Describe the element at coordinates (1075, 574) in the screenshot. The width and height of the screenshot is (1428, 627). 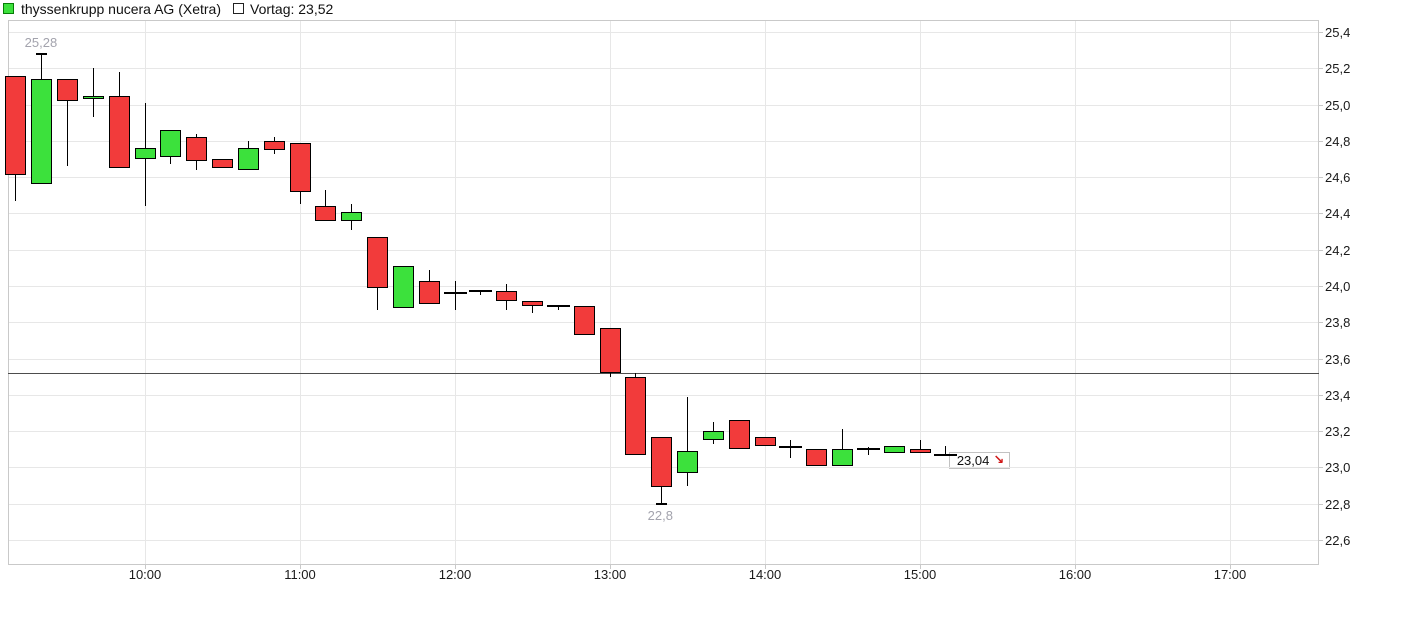
I see `x-axis-label: 16:00` at that location.